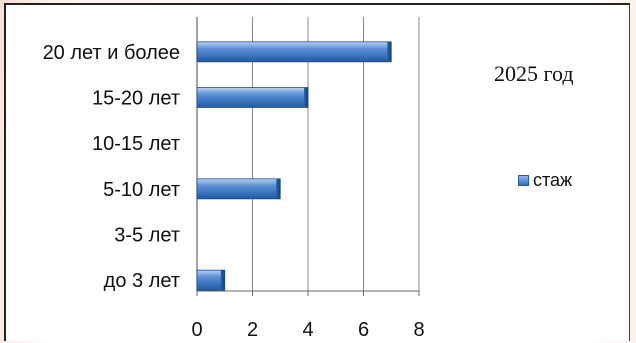 The height and width of the screenshot is (343, 636). Describe the element at coordinates (141, 190) in the screenshot. I see `category-label: 5-10 лет` at that location.